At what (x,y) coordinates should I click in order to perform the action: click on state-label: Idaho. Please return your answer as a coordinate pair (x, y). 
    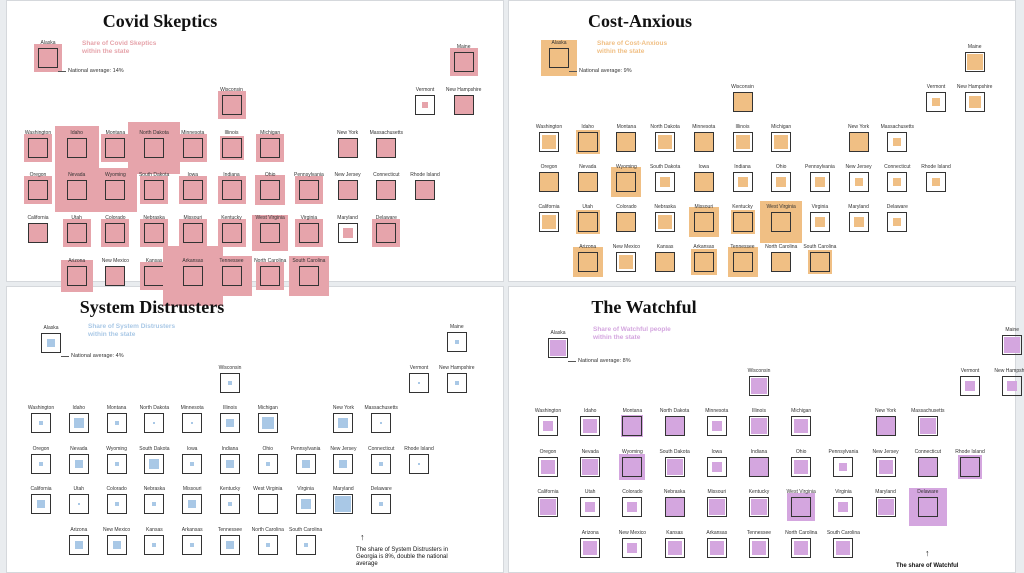
    Looking at the image, I should click on (587, 127).